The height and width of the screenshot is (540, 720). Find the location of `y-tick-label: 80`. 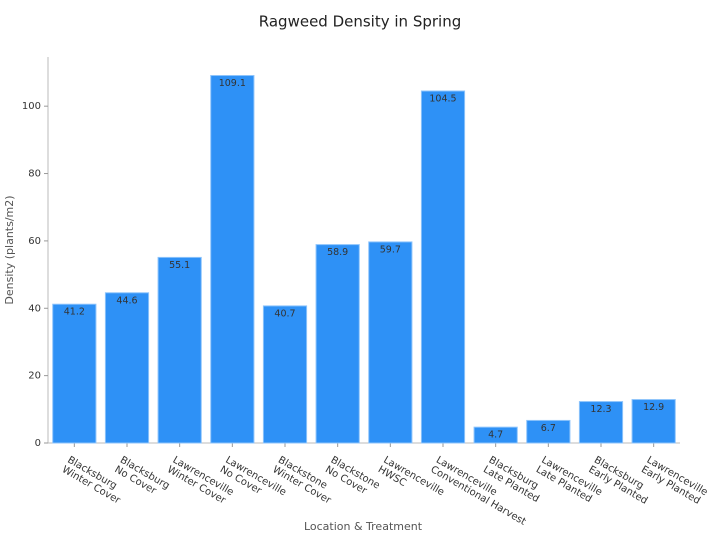

y-tick-label: 80 is located at coordinates (34, 174).